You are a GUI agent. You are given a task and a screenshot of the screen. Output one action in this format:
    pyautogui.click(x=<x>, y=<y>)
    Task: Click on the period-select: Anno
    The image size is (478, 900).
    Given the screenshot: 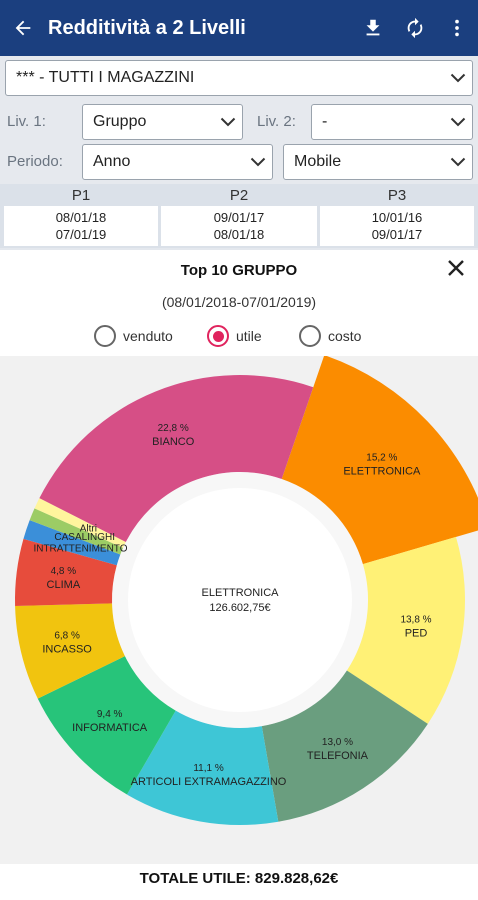 What is the action you would take?
    pyautogui.click(x=177, y=162)
    